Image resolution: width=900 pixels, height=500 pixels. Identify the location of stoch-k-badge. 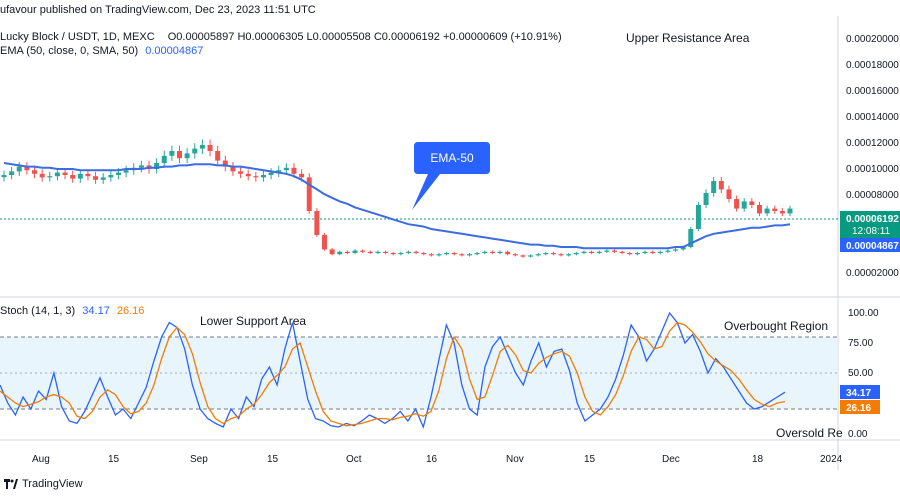
(860, 392).